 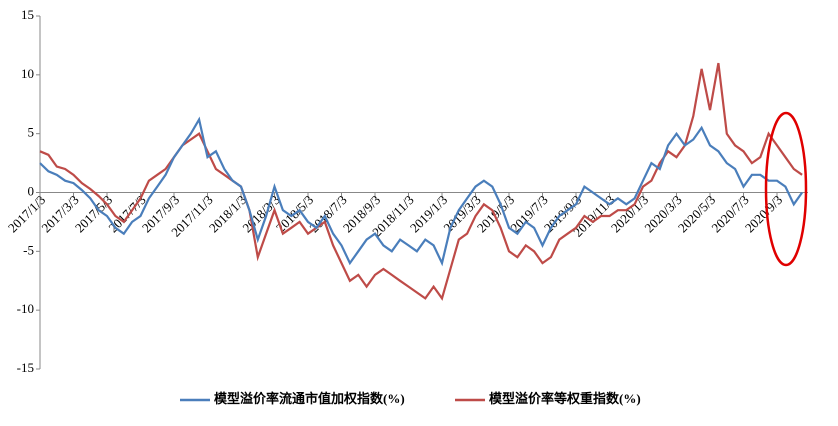 I want to click on y-tick-label: -10, so click(x=25, y=308).